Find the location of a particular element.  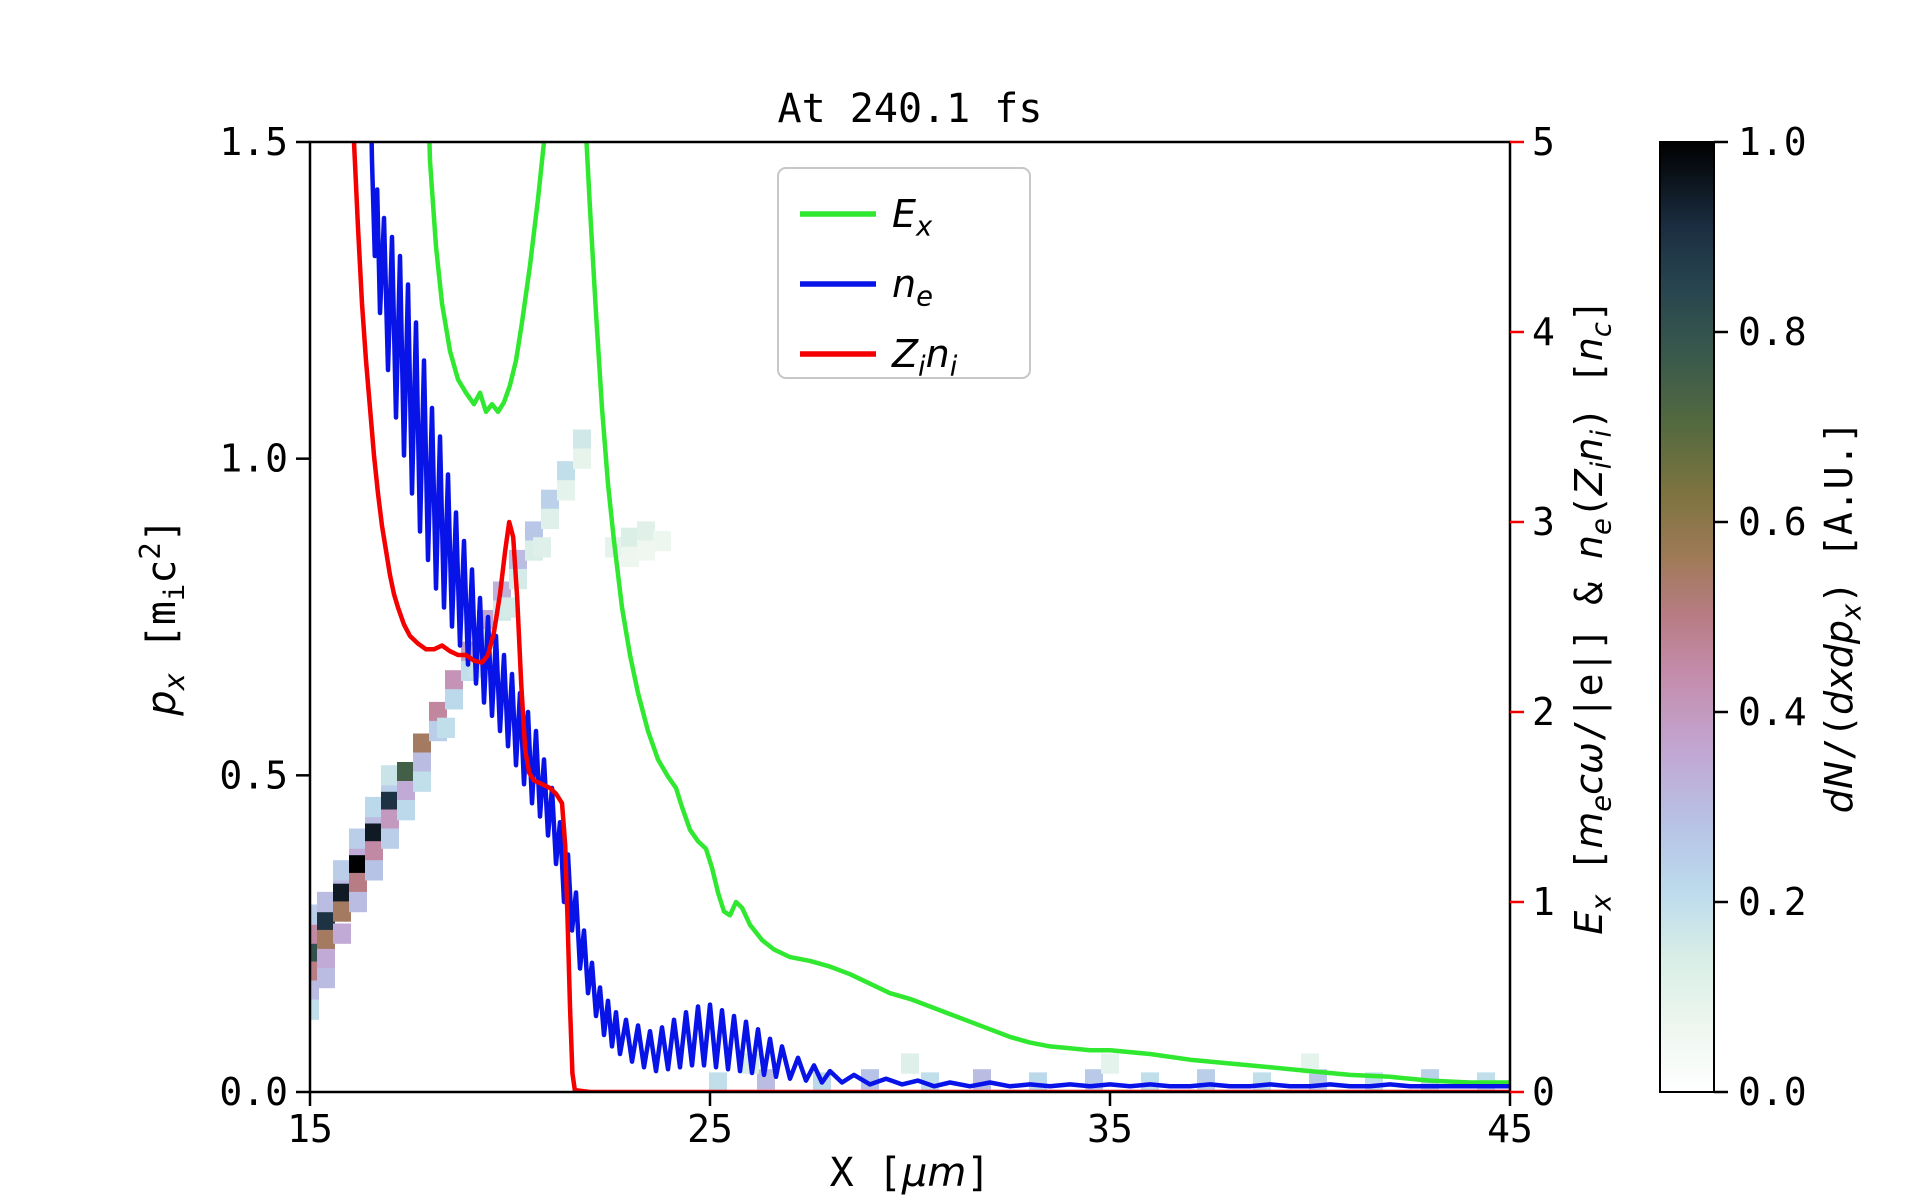

y-right-tick-label: 0 is located at coordinates (1543, 1092).